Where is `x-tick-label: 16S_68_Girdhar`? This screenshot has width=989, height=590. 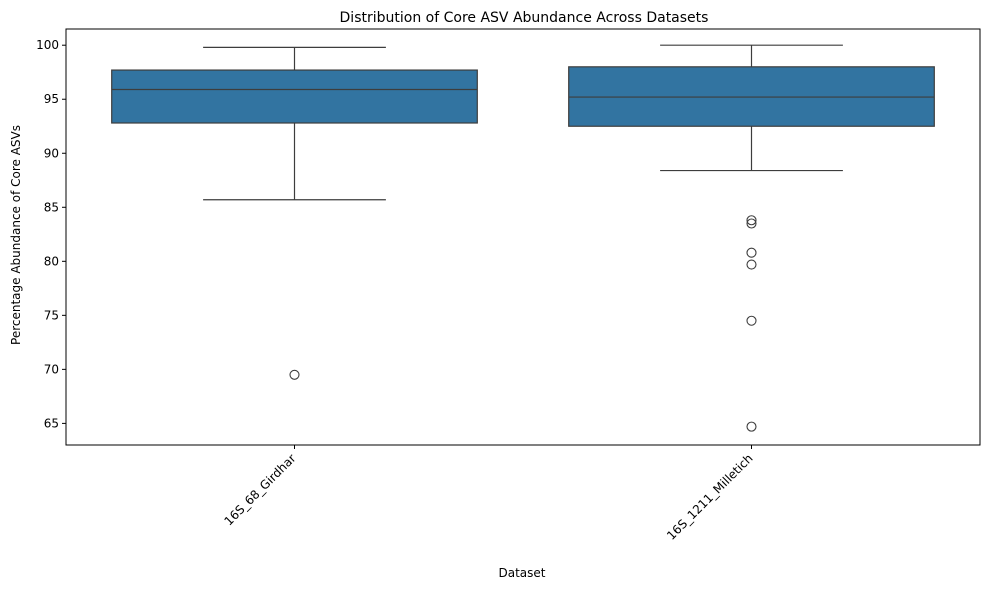
x-tick-label: 16S_68_Girdhar is located at coordinates (260, 489).